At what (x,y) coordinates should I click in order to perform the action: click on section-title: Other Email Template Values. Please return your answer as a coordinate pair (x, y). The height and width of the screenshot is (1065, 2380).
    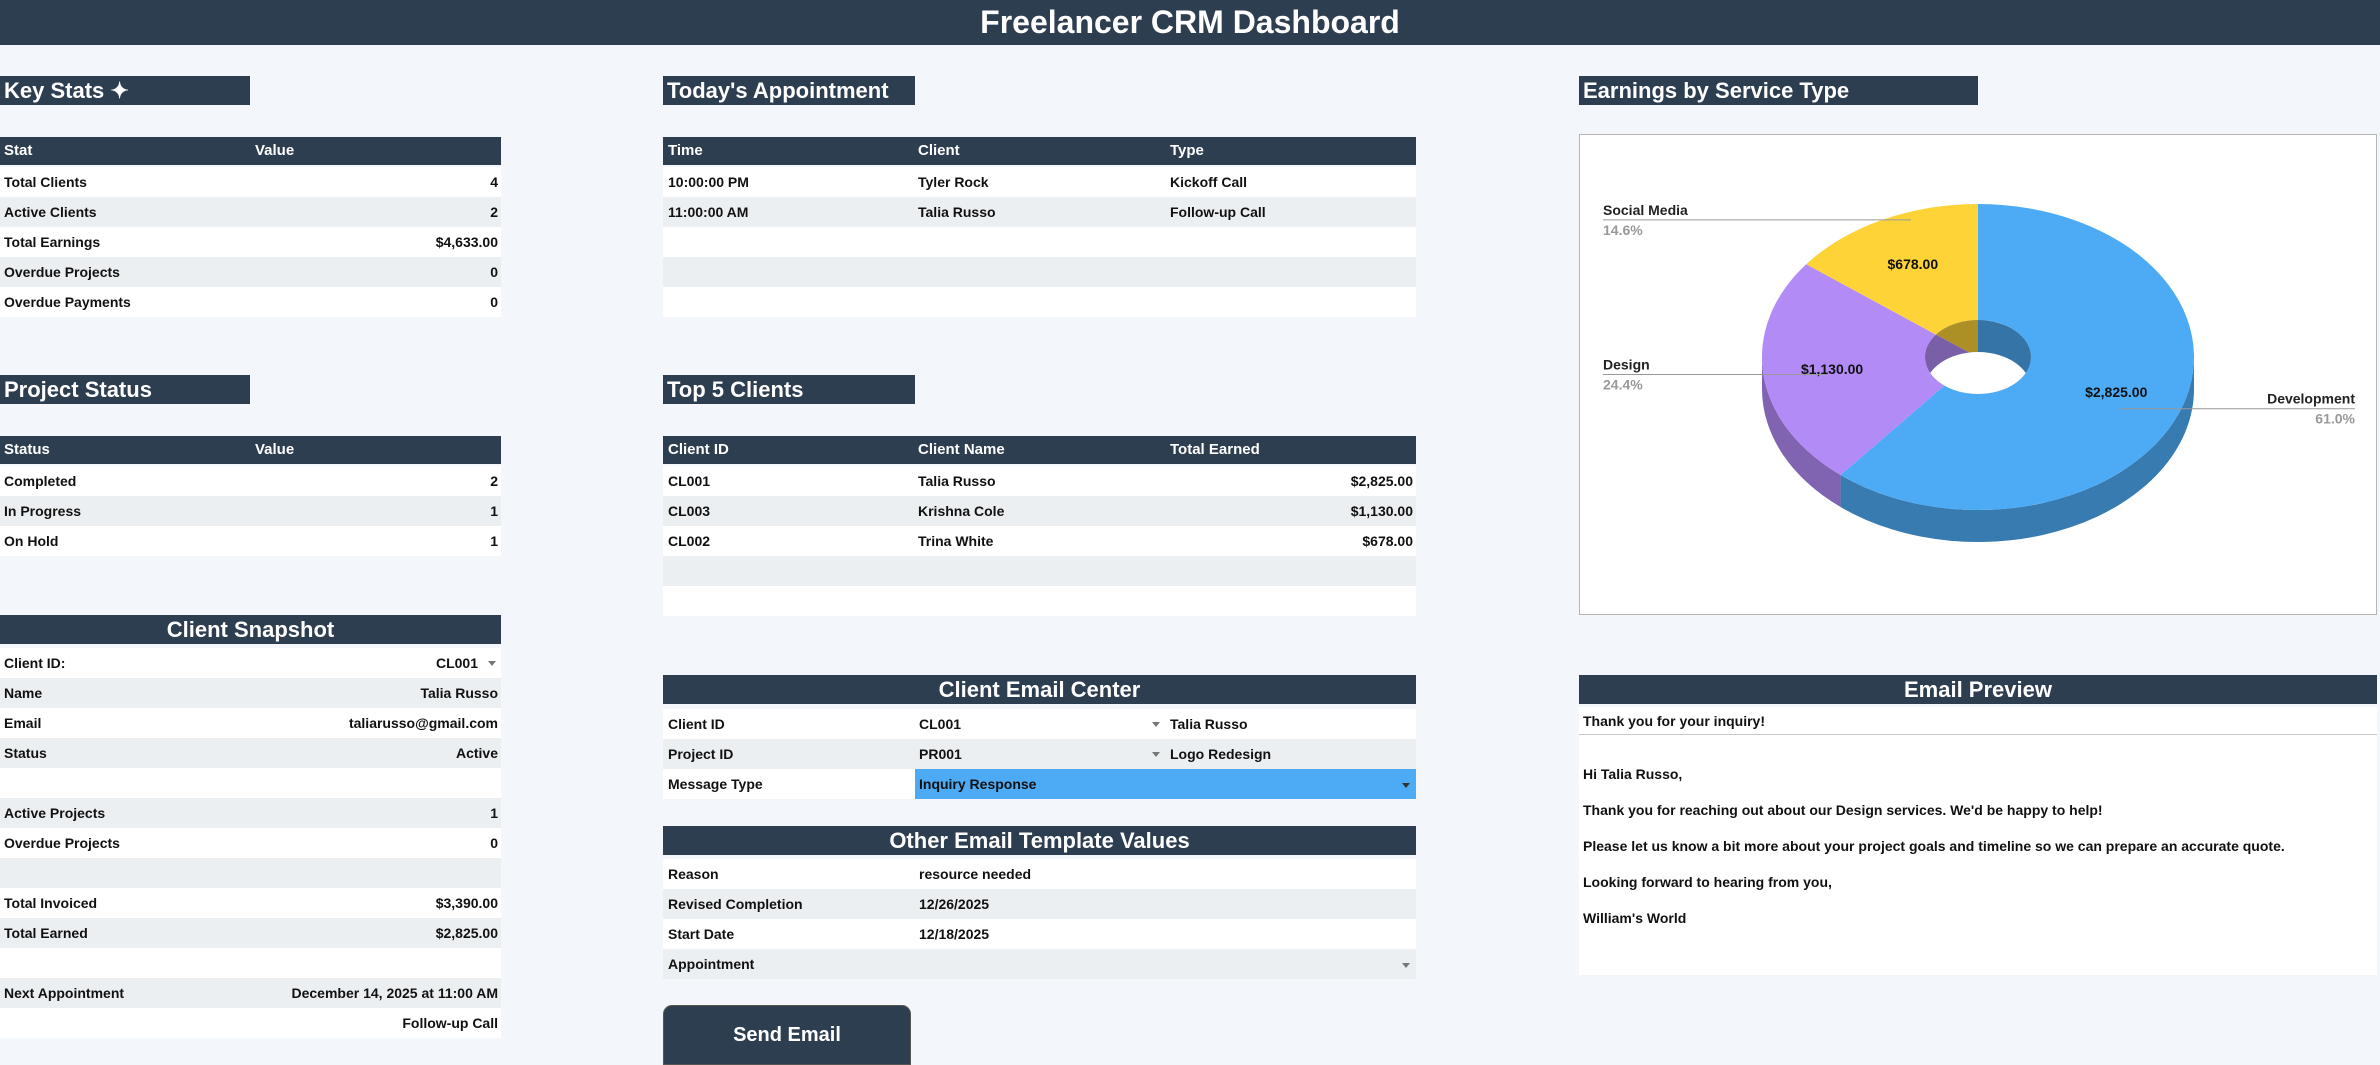
    Looking at the image, I should click on (1039, 840).